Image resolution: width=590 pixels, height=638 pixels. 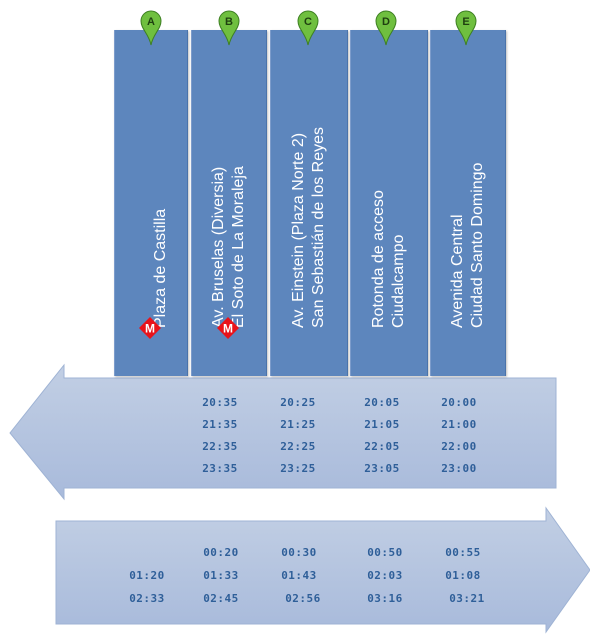 I want to click on map-pin-icon: E, so click(x=466, y=28).